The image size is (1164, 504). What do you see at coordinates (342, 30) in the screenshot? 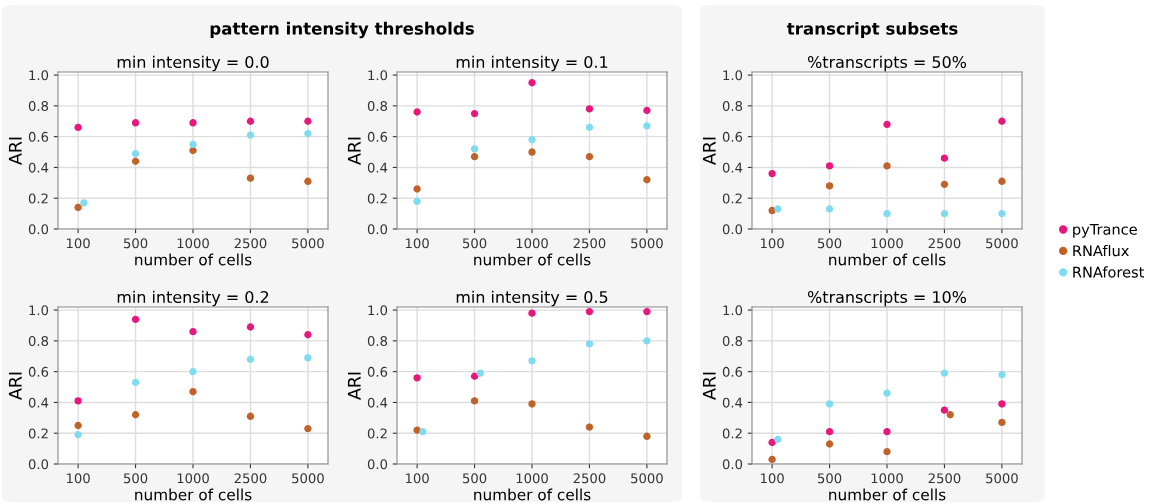
I see `text: pattern intensity thresholds` at bounding box center [342, 30].